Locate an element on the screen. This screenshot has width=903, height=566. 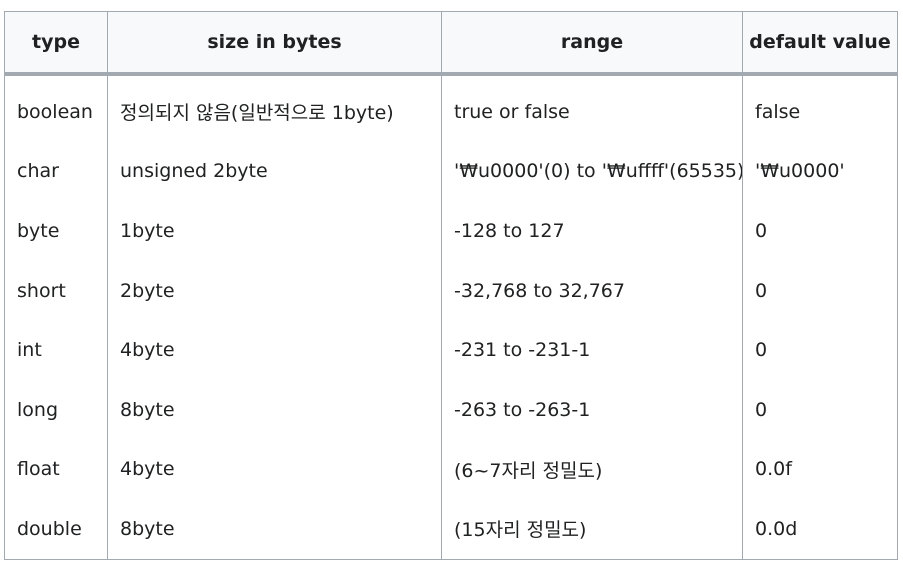
cell-type: byte is located at coordinates (56, 231).